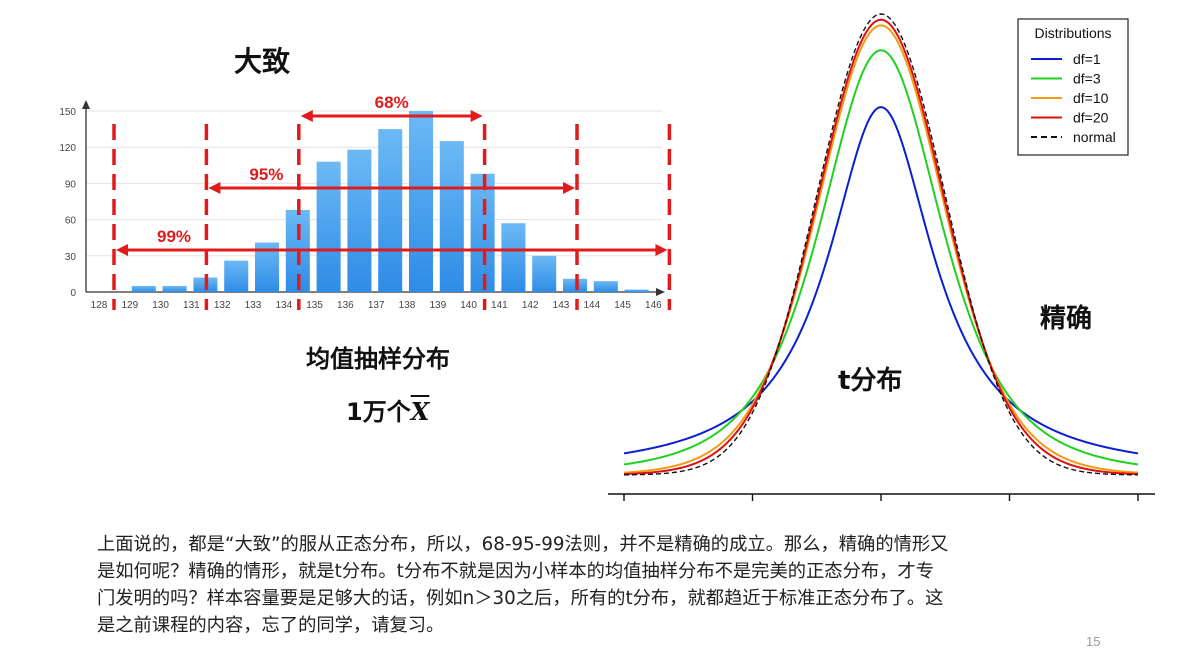 The width and height of the screenshot is (1192, 671). Describe the element at coordinates (530, 305) in the screenshot. I see `x-tick-label: 142` at that location.